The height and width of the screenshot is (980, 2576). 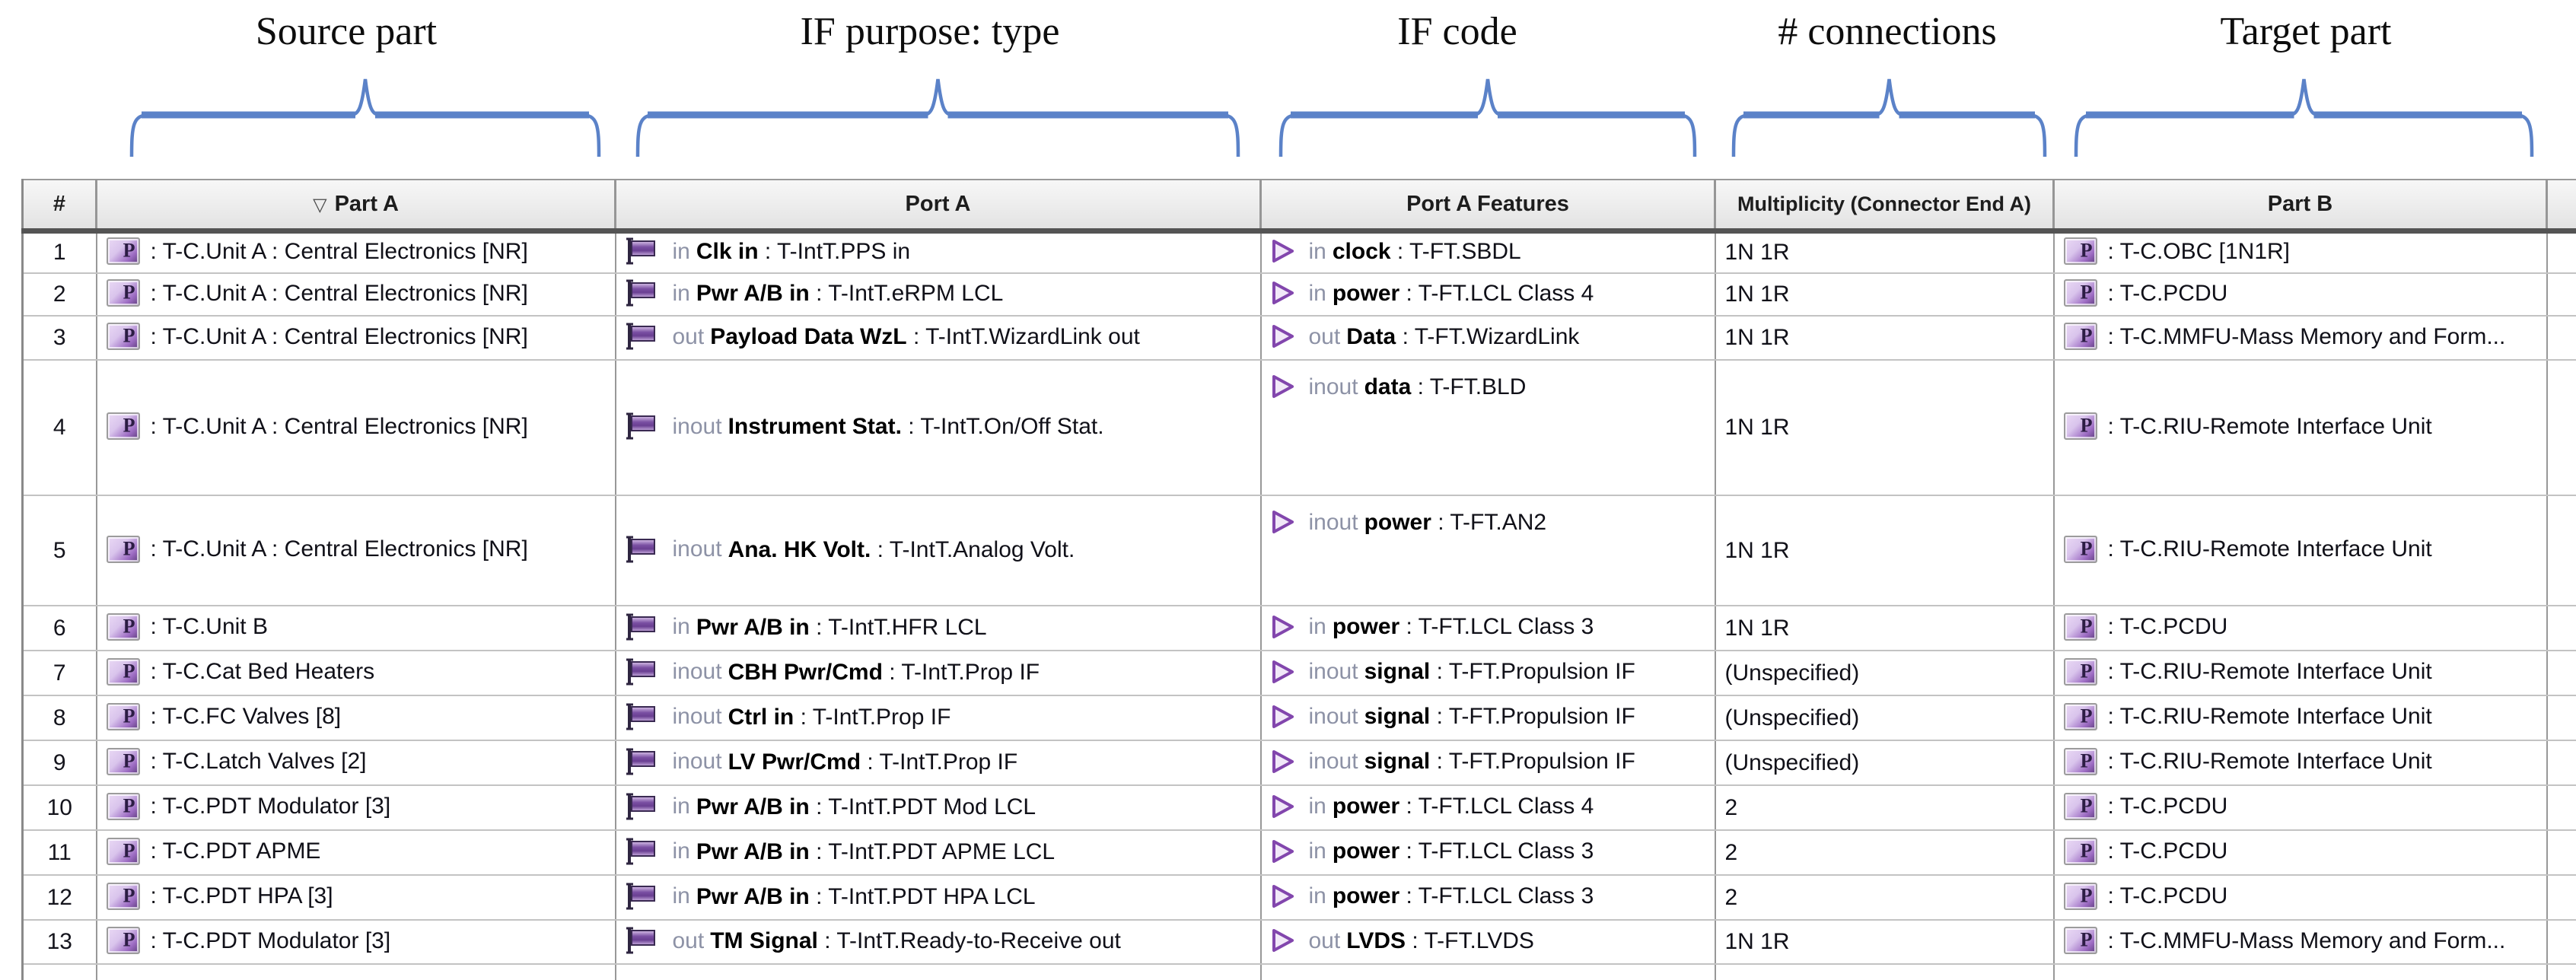 What do you see at coordinates (1885, 972) in the screenshot?
I see `multiplicity-cell` at bounding box center [1885, 972].